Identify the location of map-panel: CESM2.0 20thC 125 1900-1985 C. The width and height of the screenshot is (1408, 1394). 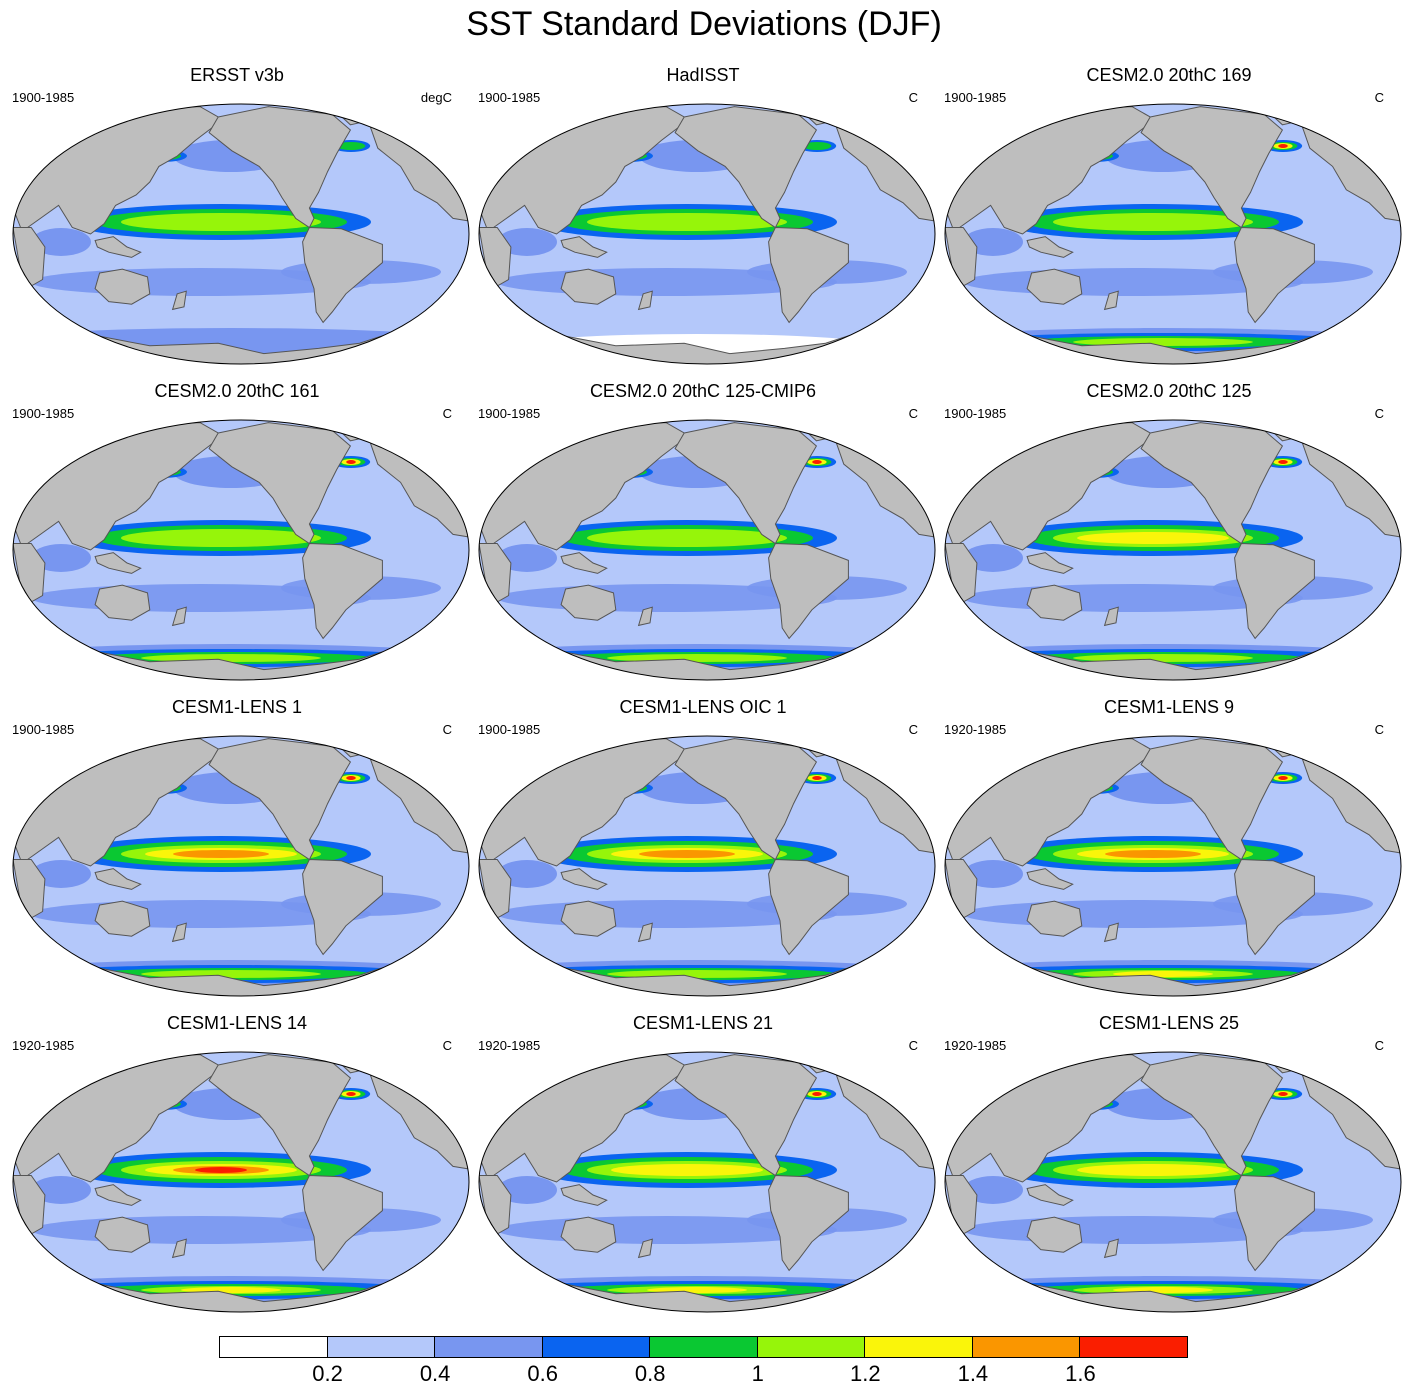
(1169, 538).